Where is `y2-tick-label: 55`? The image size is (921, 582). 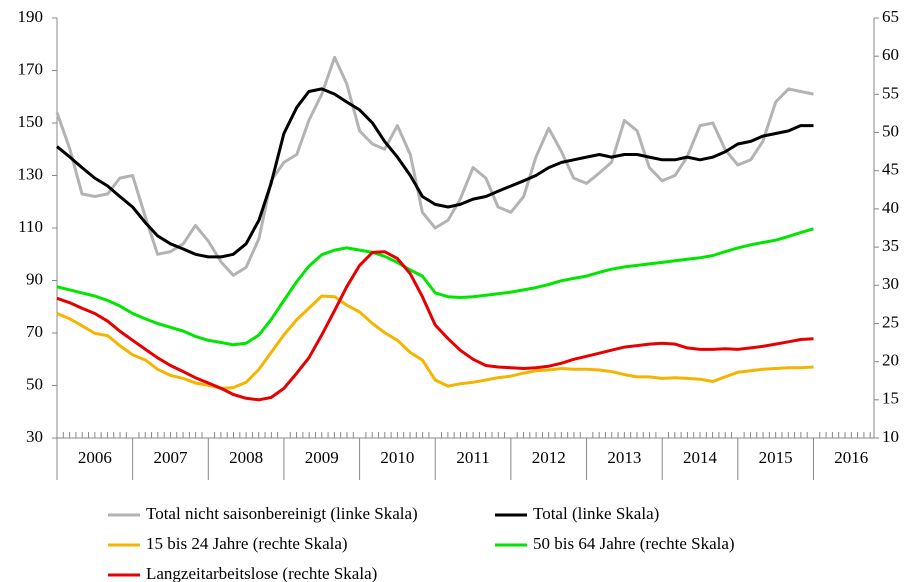 y2-tick-label: 55 is located at coordinates (890, 92).